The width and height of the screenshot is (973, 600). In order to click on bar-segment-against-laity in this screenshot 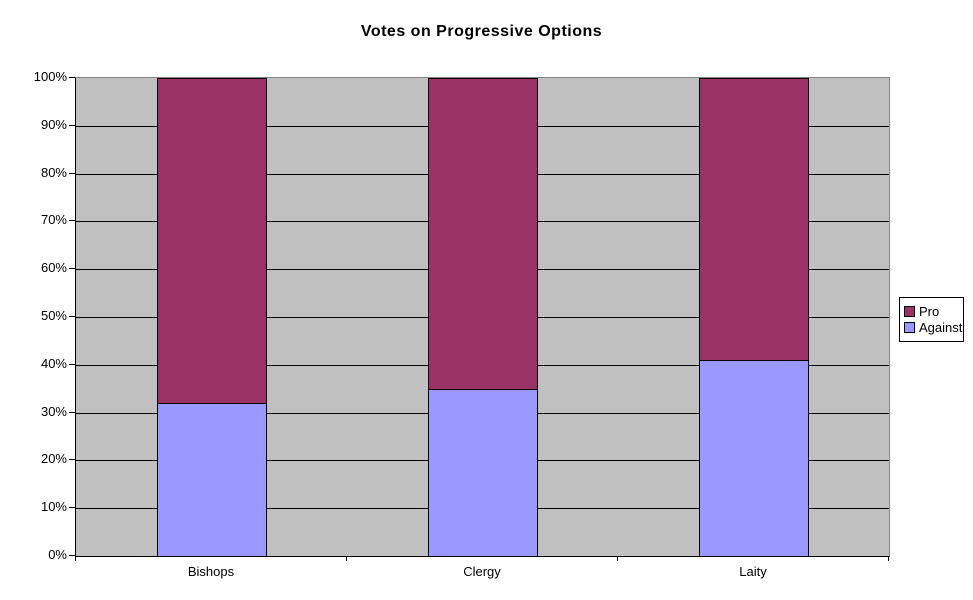, I will do `click(754, 458)`.